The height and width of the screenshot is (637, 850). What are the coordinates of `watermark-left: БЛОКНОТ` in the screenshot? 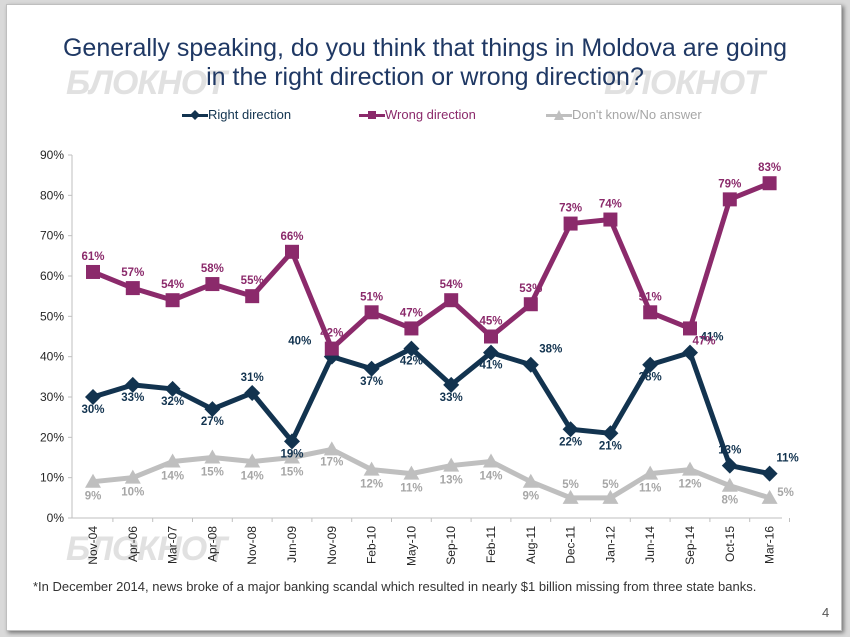 It's located at (146, 83).